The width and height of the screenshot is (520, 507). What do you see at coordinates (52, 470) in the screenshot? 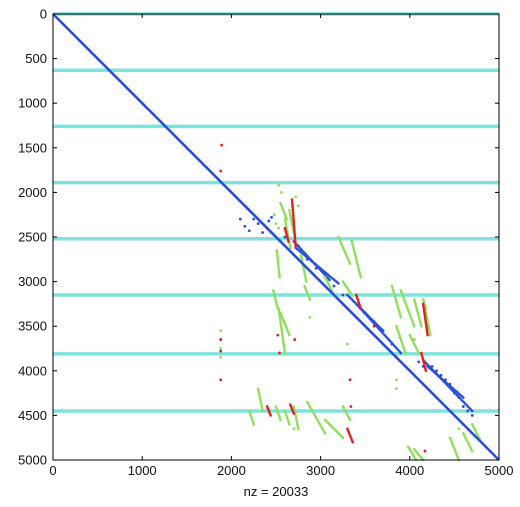
I see `x-tick-label: 0` at bounding box center [52, 470].